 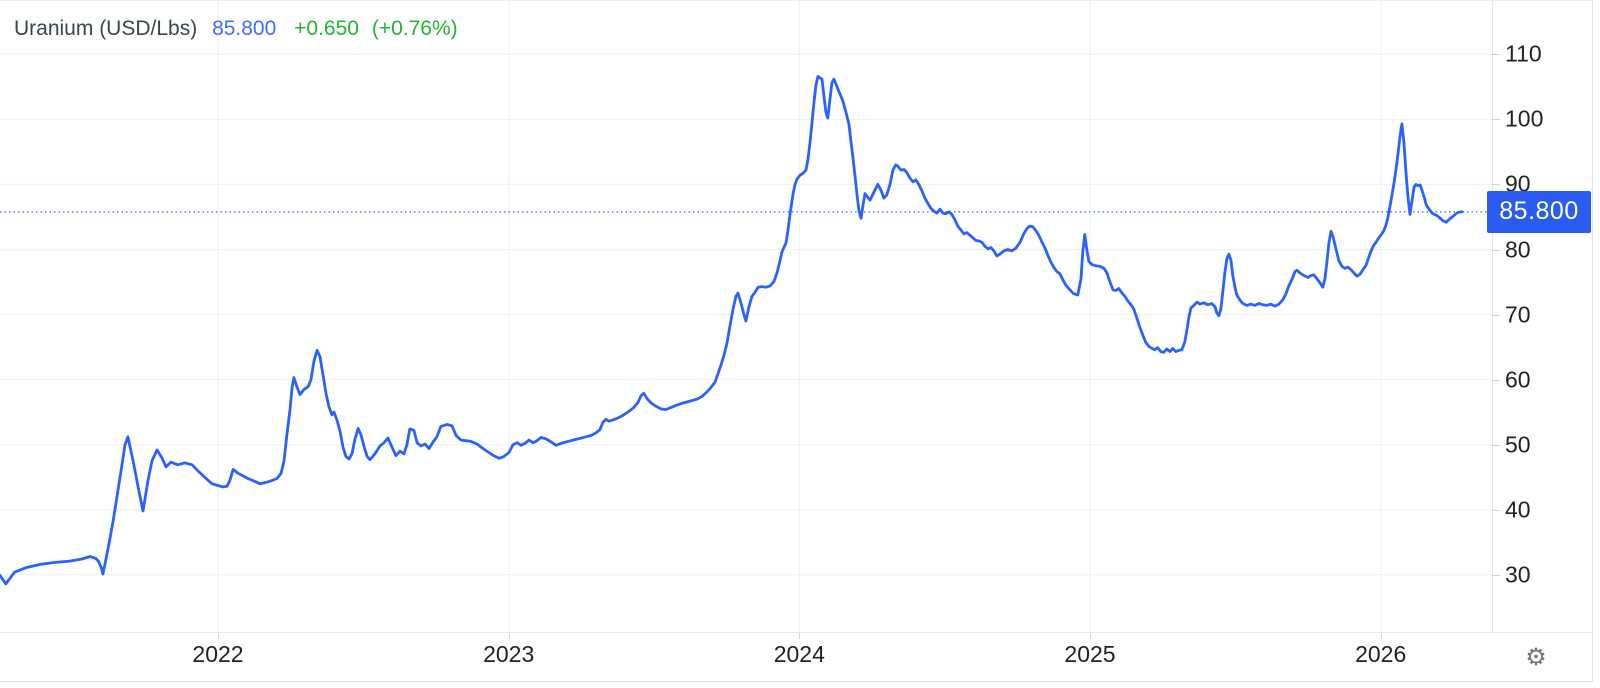 What do you see at coordinates (1518, 314) in the screenshot?
I see `y-axis-label: 70` at bounding box center [1518, 314].